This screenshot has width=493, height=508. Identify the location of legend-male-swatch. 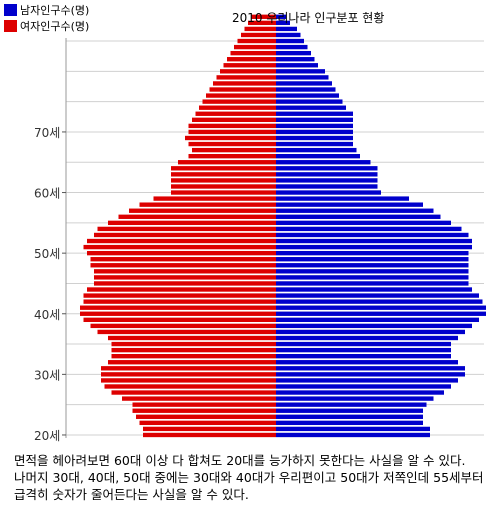
(10, 10).